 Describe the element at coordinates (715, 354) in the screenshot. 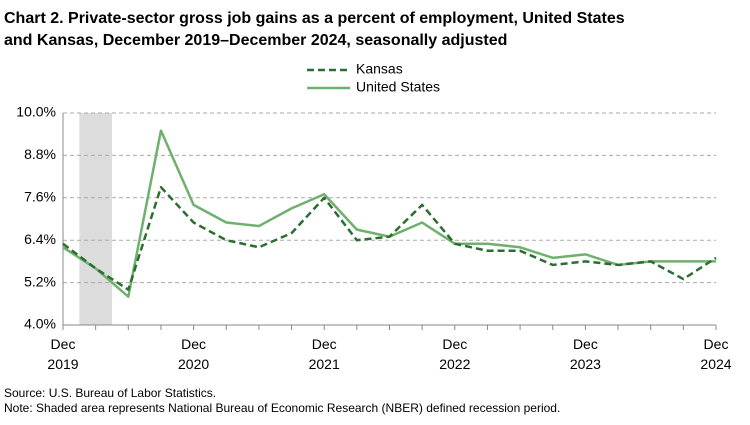

I see `x-tick-label: Dec 2024` at that location.